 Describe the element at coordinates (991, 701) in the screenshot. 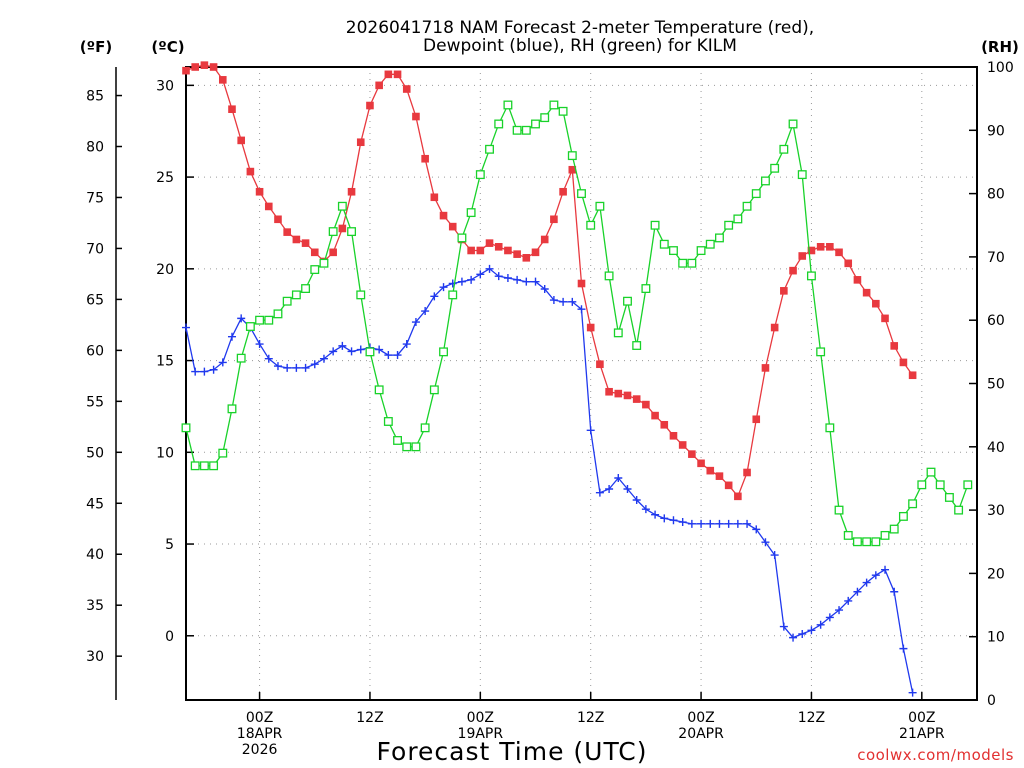

I see `rh-tick-label: 0` at that location.